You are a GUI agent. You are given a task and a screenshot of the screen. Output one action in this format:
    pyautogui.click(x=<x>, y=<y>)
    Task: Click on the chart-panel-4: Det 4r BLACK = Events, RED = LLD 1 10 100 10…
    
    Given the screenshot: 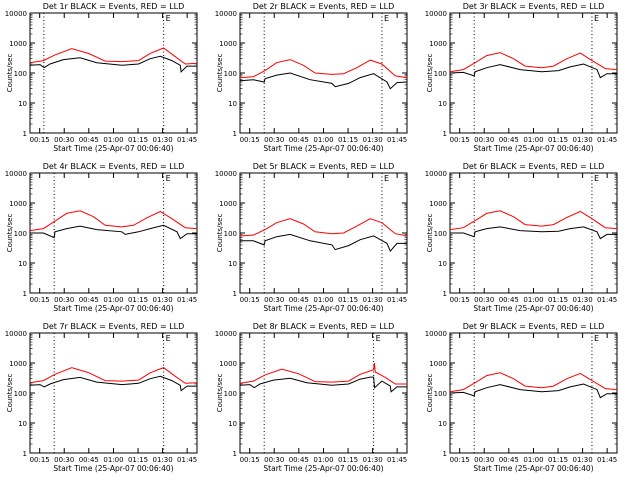 What is the action you would take?
    pyautogui.click(x=101, y=237)
    